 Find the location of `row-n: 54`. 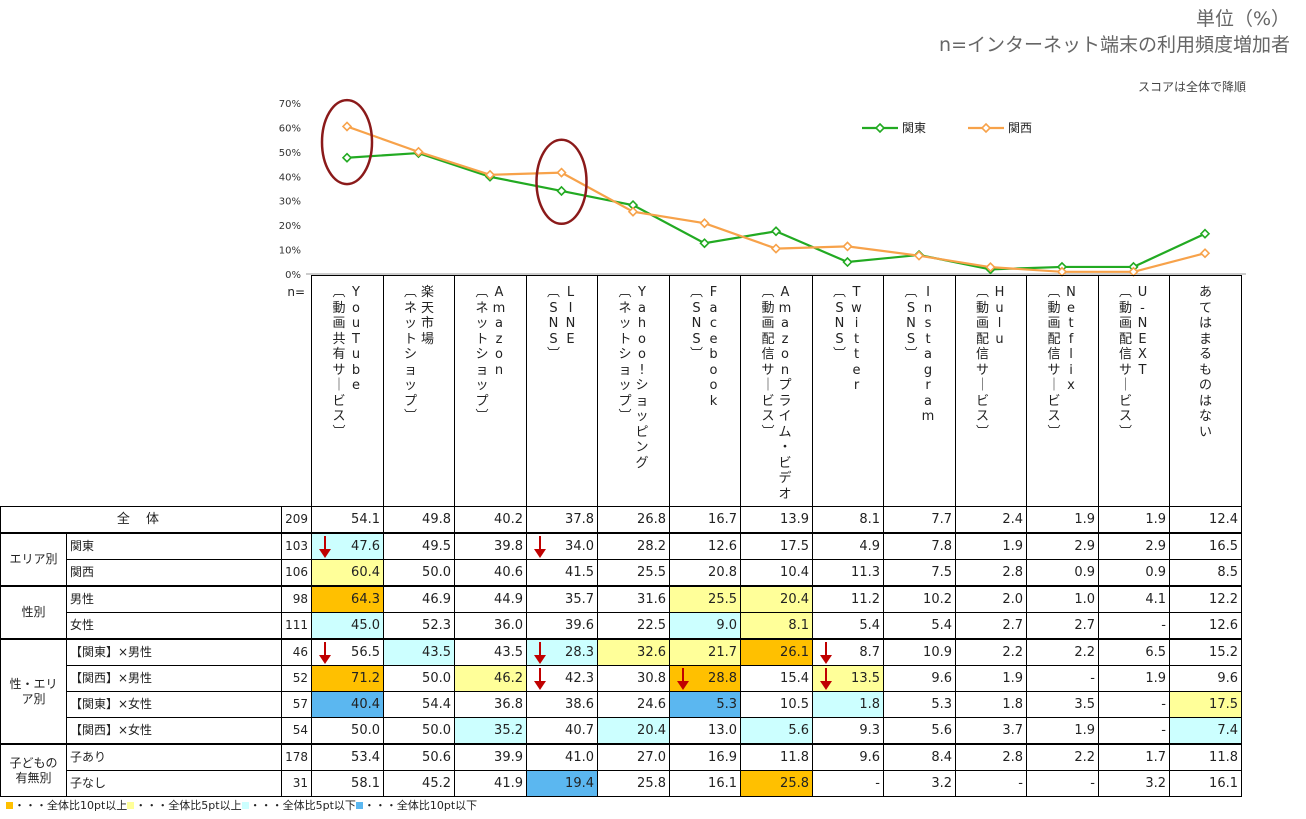

row-n: 54 is located at coordinates (296, 731).